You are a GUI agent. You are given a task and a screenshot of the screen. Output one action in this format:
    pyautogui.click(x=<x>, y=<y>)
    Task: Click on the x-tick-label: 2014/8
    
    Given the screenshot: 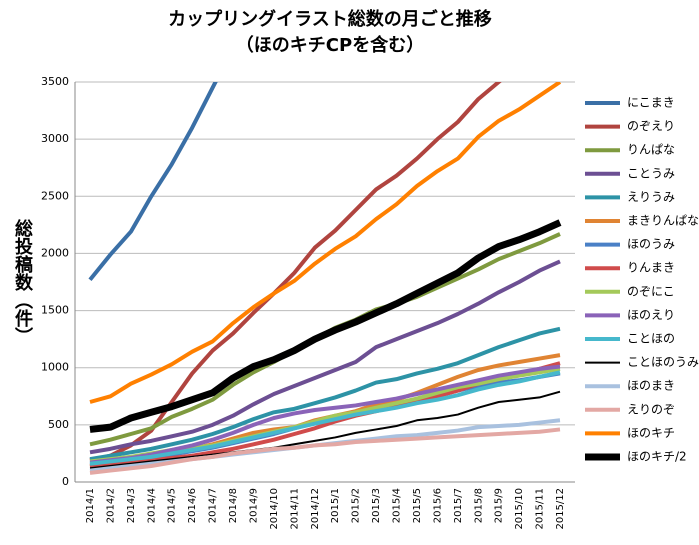 What is the action you would take?
    pyautogui.click(x=233, y=505)
    